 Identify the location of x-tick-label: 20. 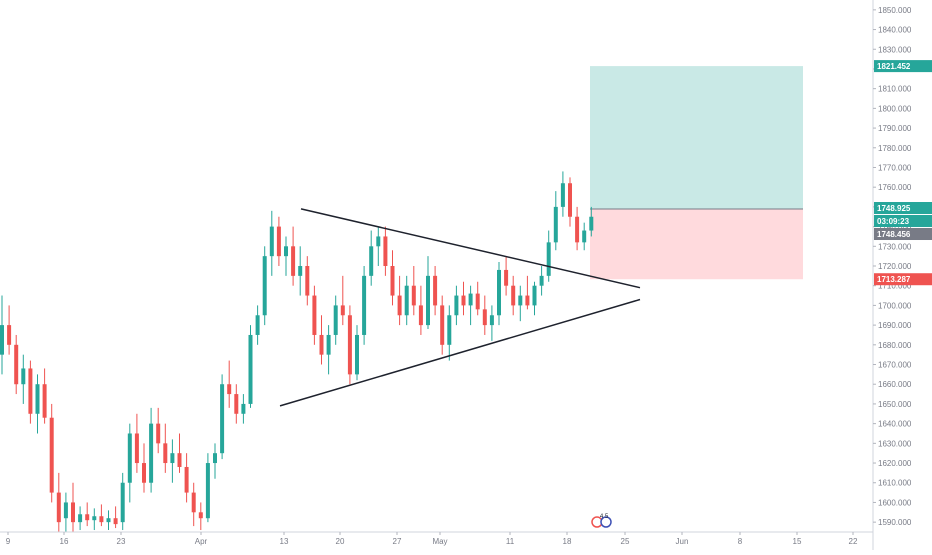
(340, 541).